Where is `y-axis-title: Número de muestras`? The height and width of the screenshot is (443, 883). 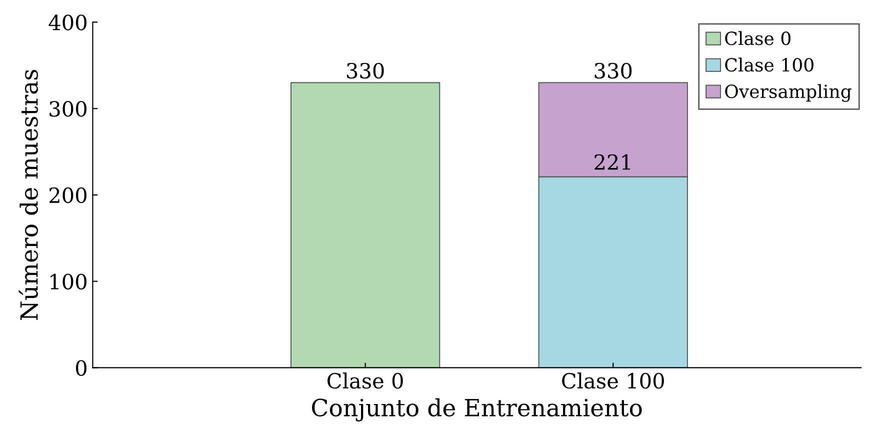 y-axis-title: Número de muestras is located at coordinates (28, 195).